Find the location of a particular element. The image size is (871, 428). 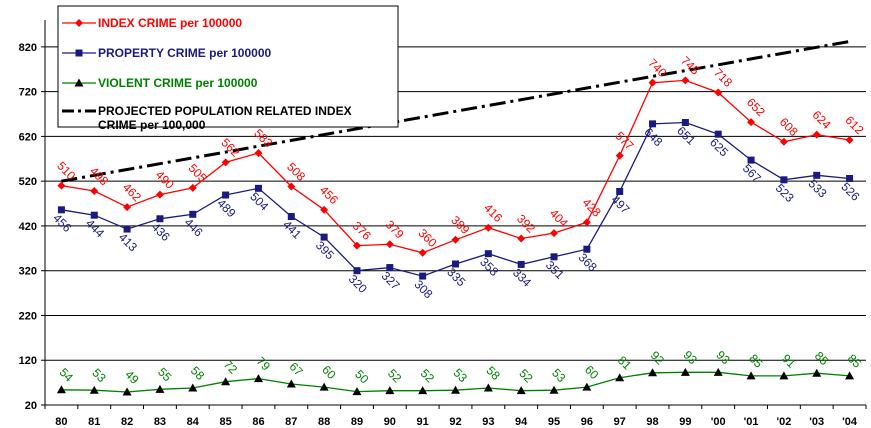

x-tick-label: 93 is located at coordinates (488, 422).